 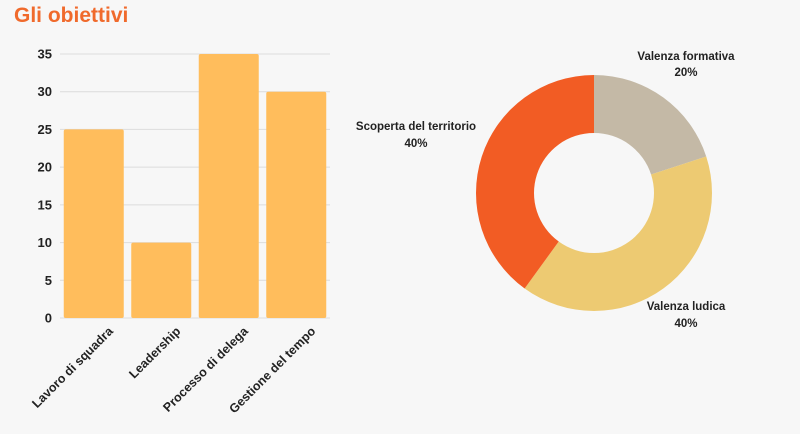 What do you see at coordinates (45, 129) in the screenshot?
I see `y-tick-label: 25` at bounding box center [45, 129].